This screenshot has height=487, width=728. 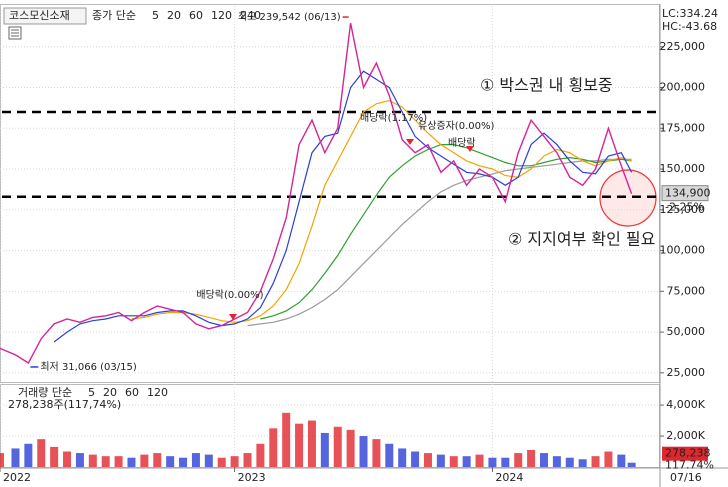 What do you see at coordinates (686, 477) in the screenshot?
I see `x-end-label: 07/16` at bounding box center [686, 477].